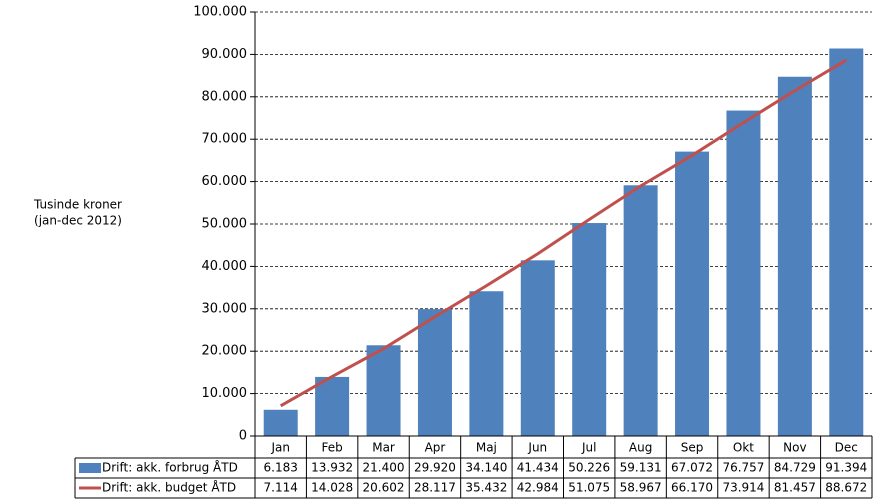 Image resolution: width=873 pixels, height=501 pixels. What do you see at coordinates (589, 488) in the screenshot?
I see `table-value: 51.075` at bounding box center [589, 488].